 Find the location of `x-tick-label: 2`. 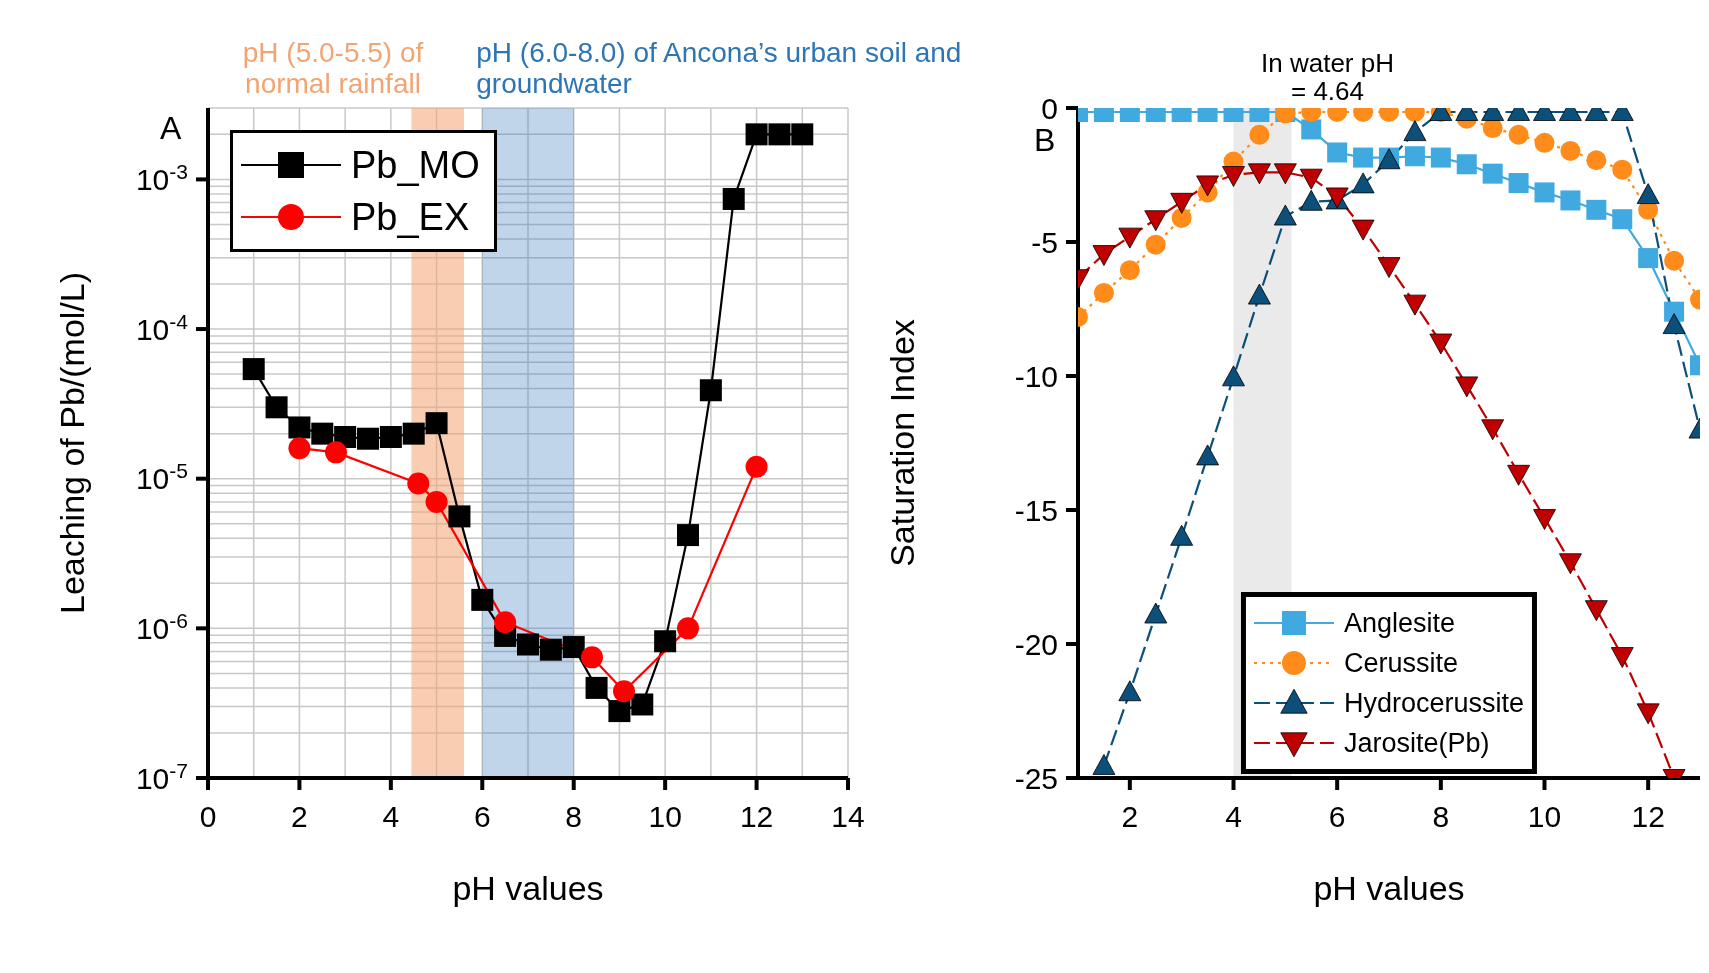

x-tick-label: 2 is located at coordinates (1130, 817).